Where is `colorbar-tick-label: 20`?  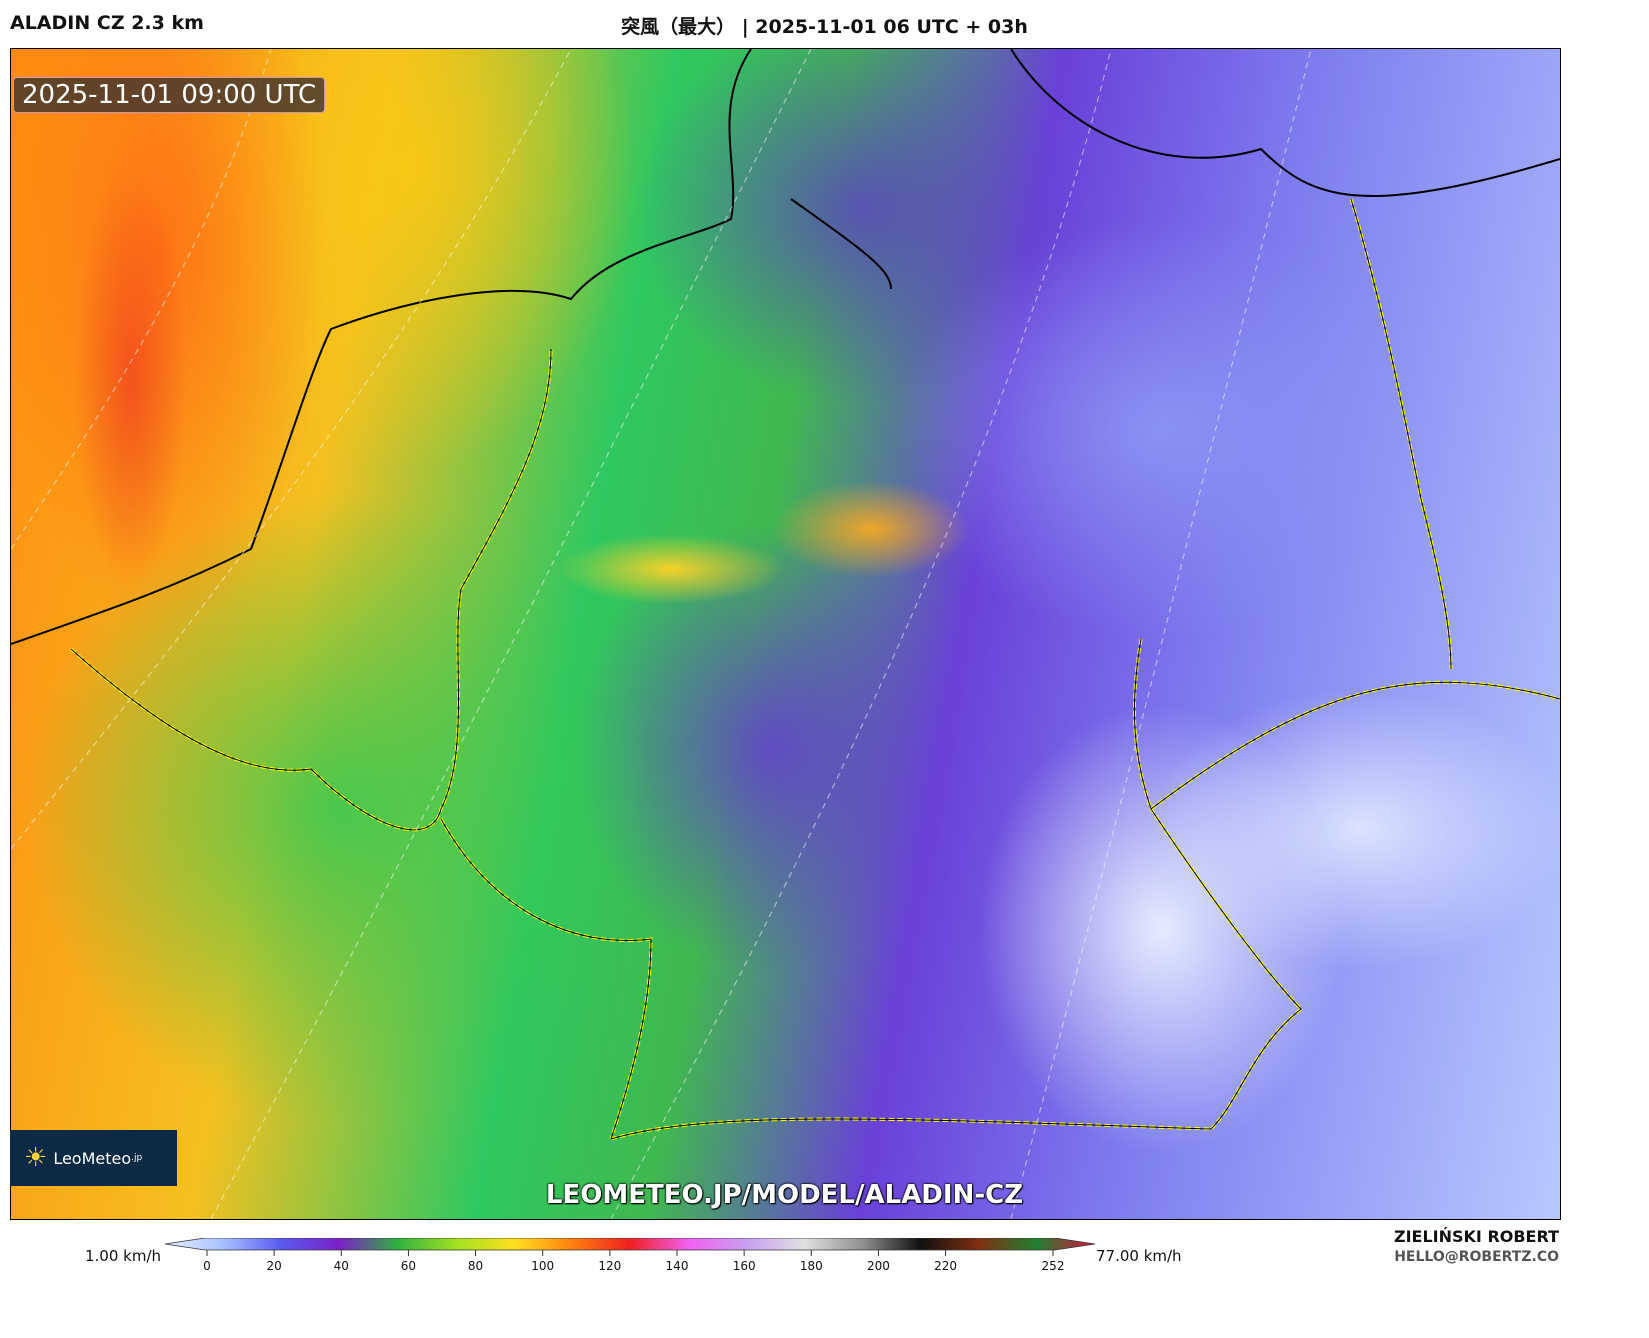 colorbar-tick-label: 20 is located at coordinates (274, 1266).